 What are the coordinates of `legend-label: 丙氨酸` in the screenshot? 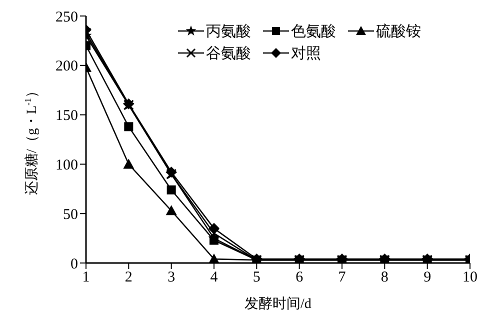 It's located at (228, 31).